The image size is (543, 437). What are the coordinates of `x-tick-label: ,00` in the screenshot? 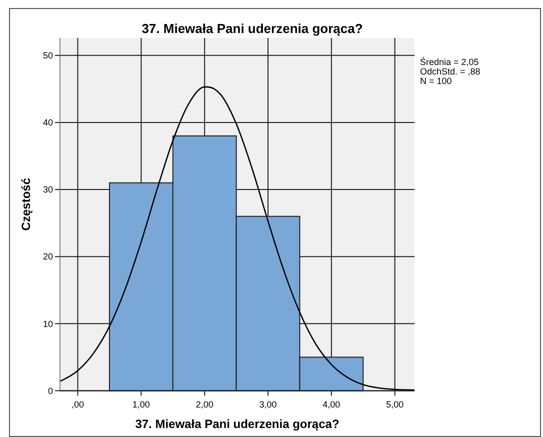 It's located at (78, 405).